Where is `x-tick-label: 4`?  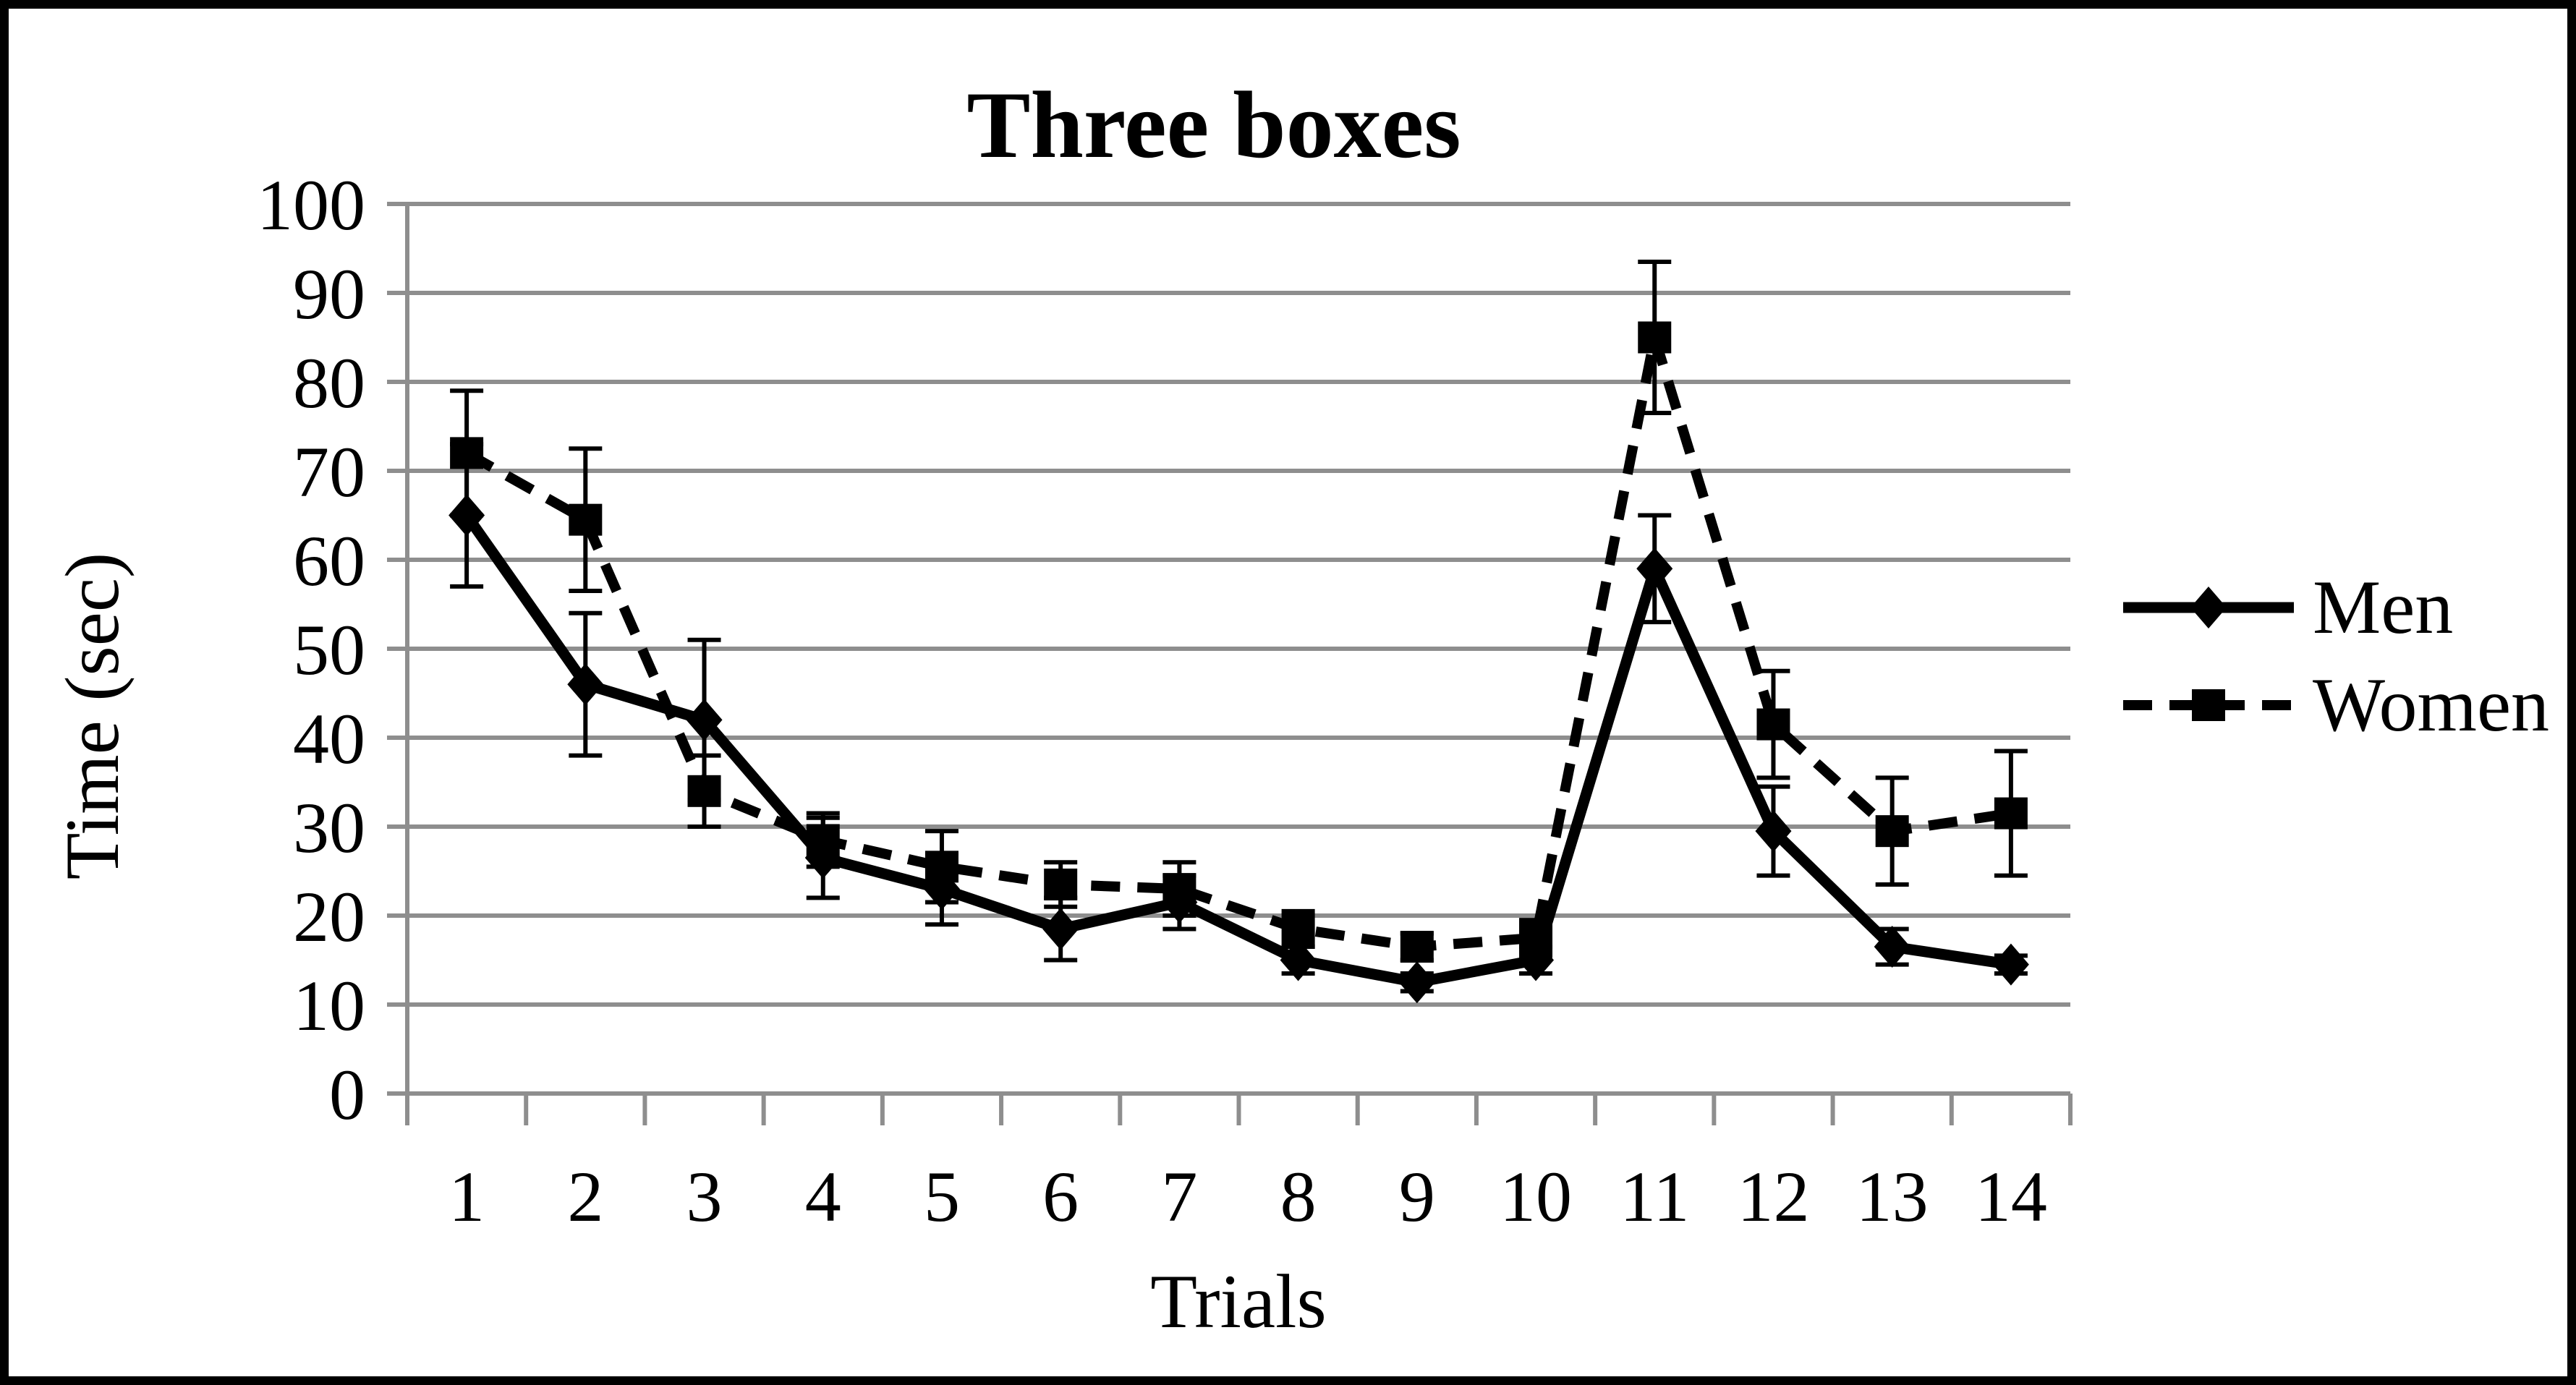 x-tick-label: 4 is located at coordinates (823, 1196).